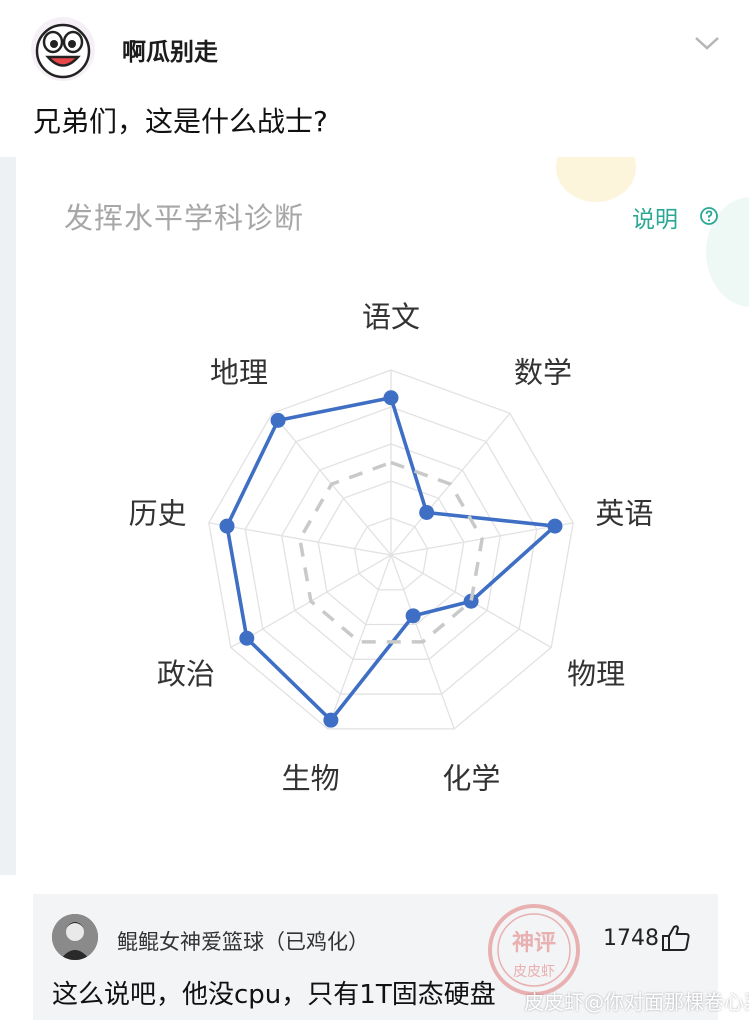 This screenshot has width=749, height=1020. Describe the element at coordinates (63, 49) in the screenshot. I see `avatar` at that location.